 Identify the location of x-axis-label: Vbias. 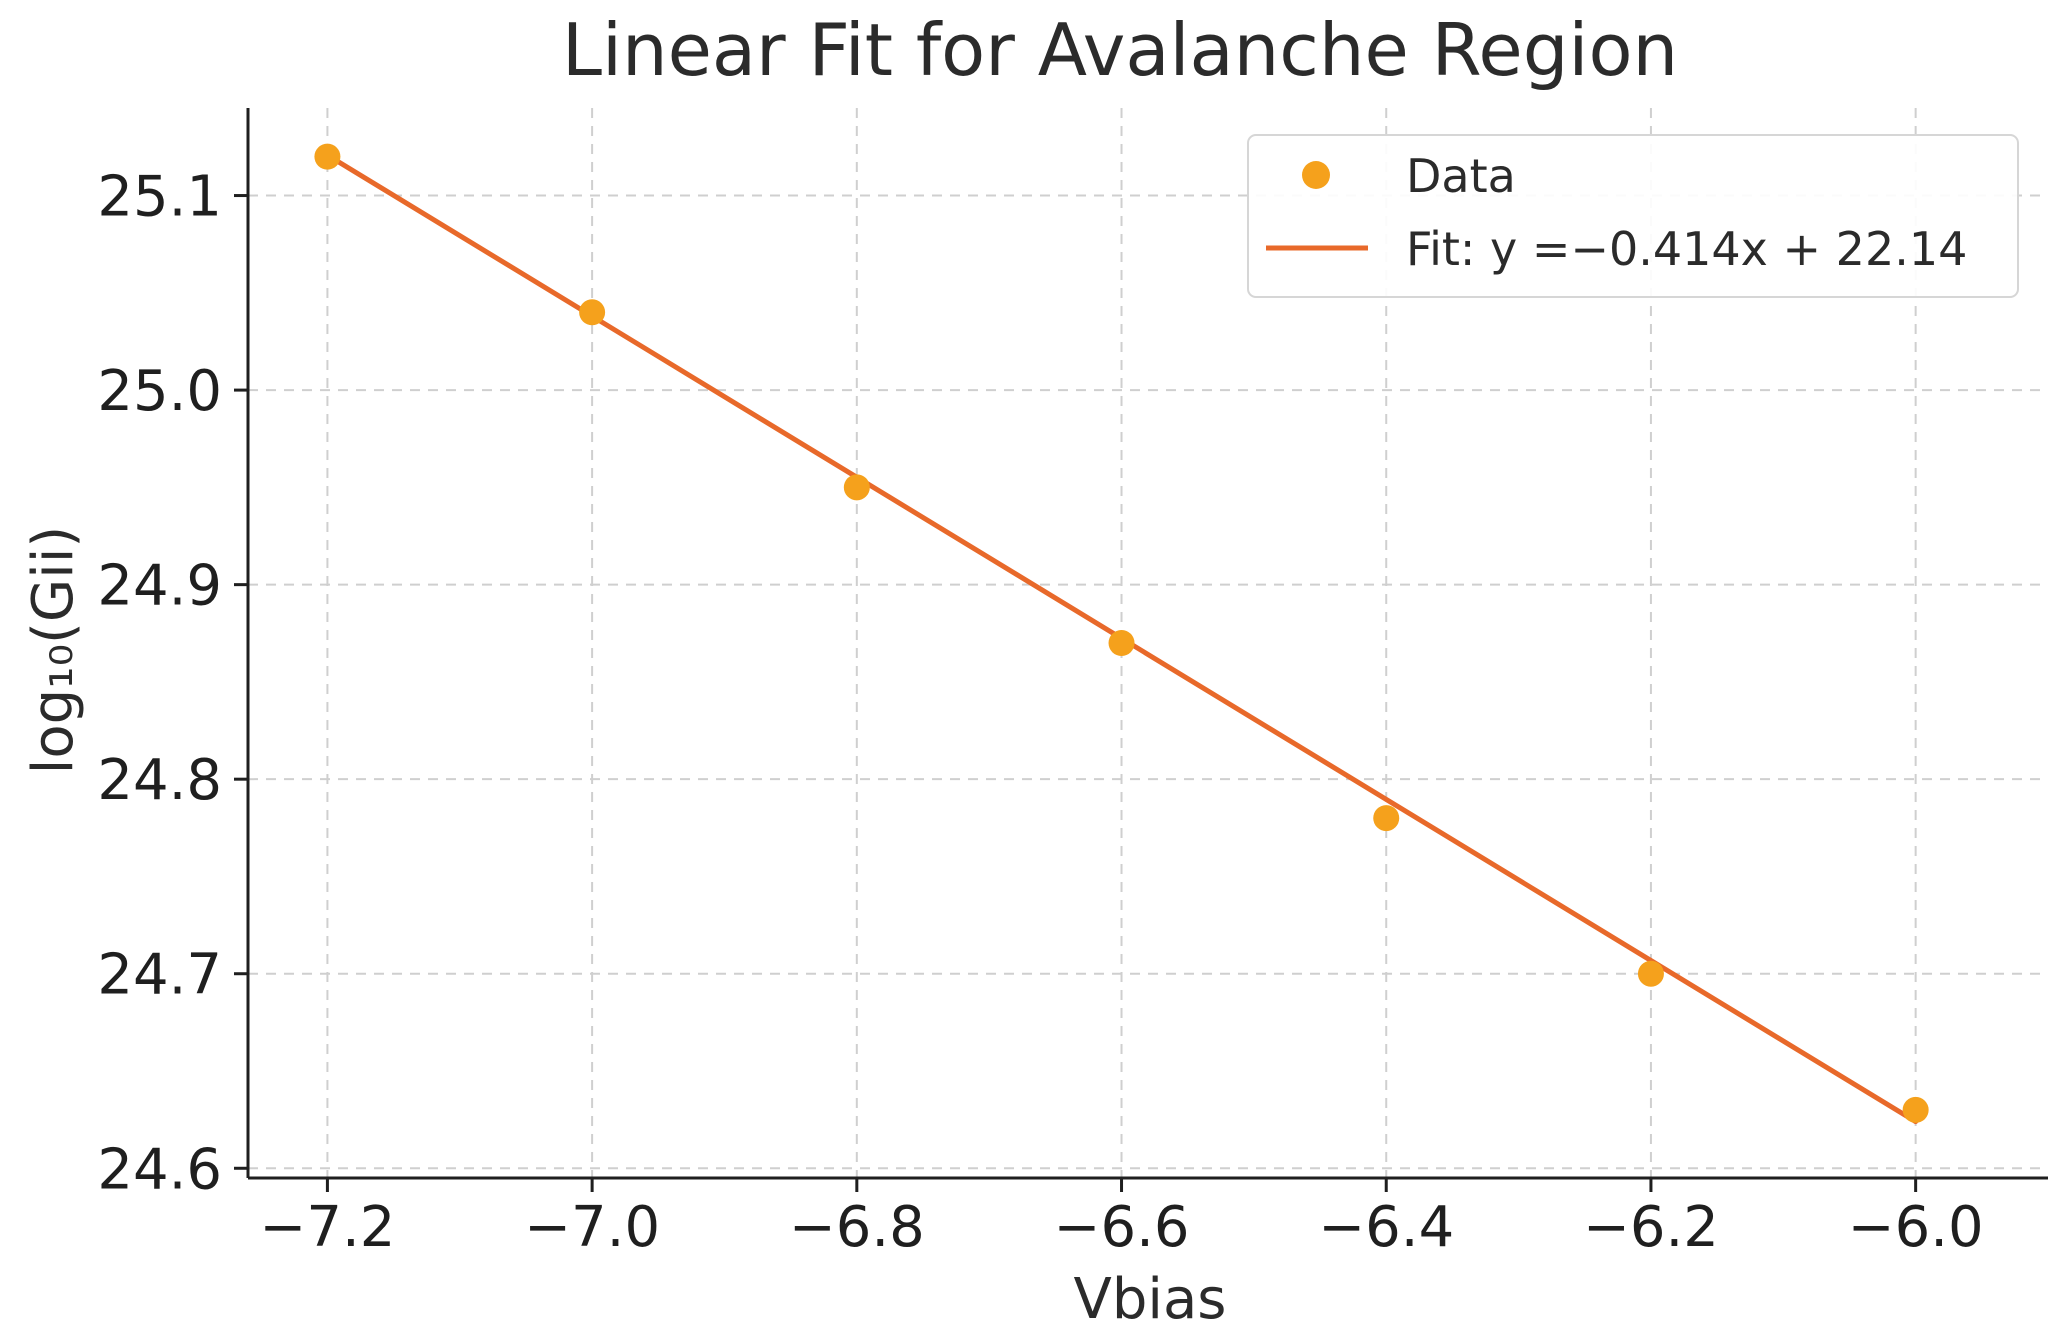
(1150, 1299).